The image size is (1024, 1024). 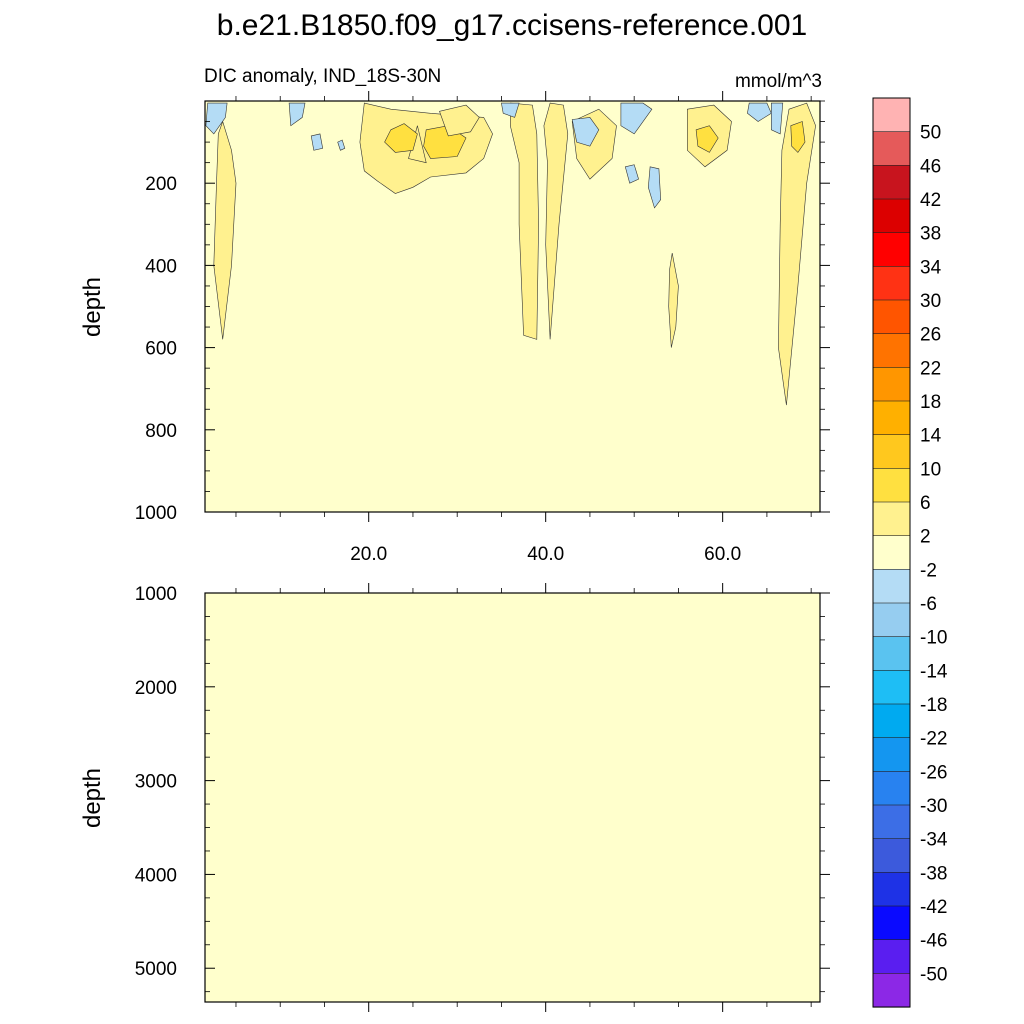 What do you see at coordinates (934, 671) in the screenshot?
I see `colorbar-label: -14` at bounding box center [934, 671].